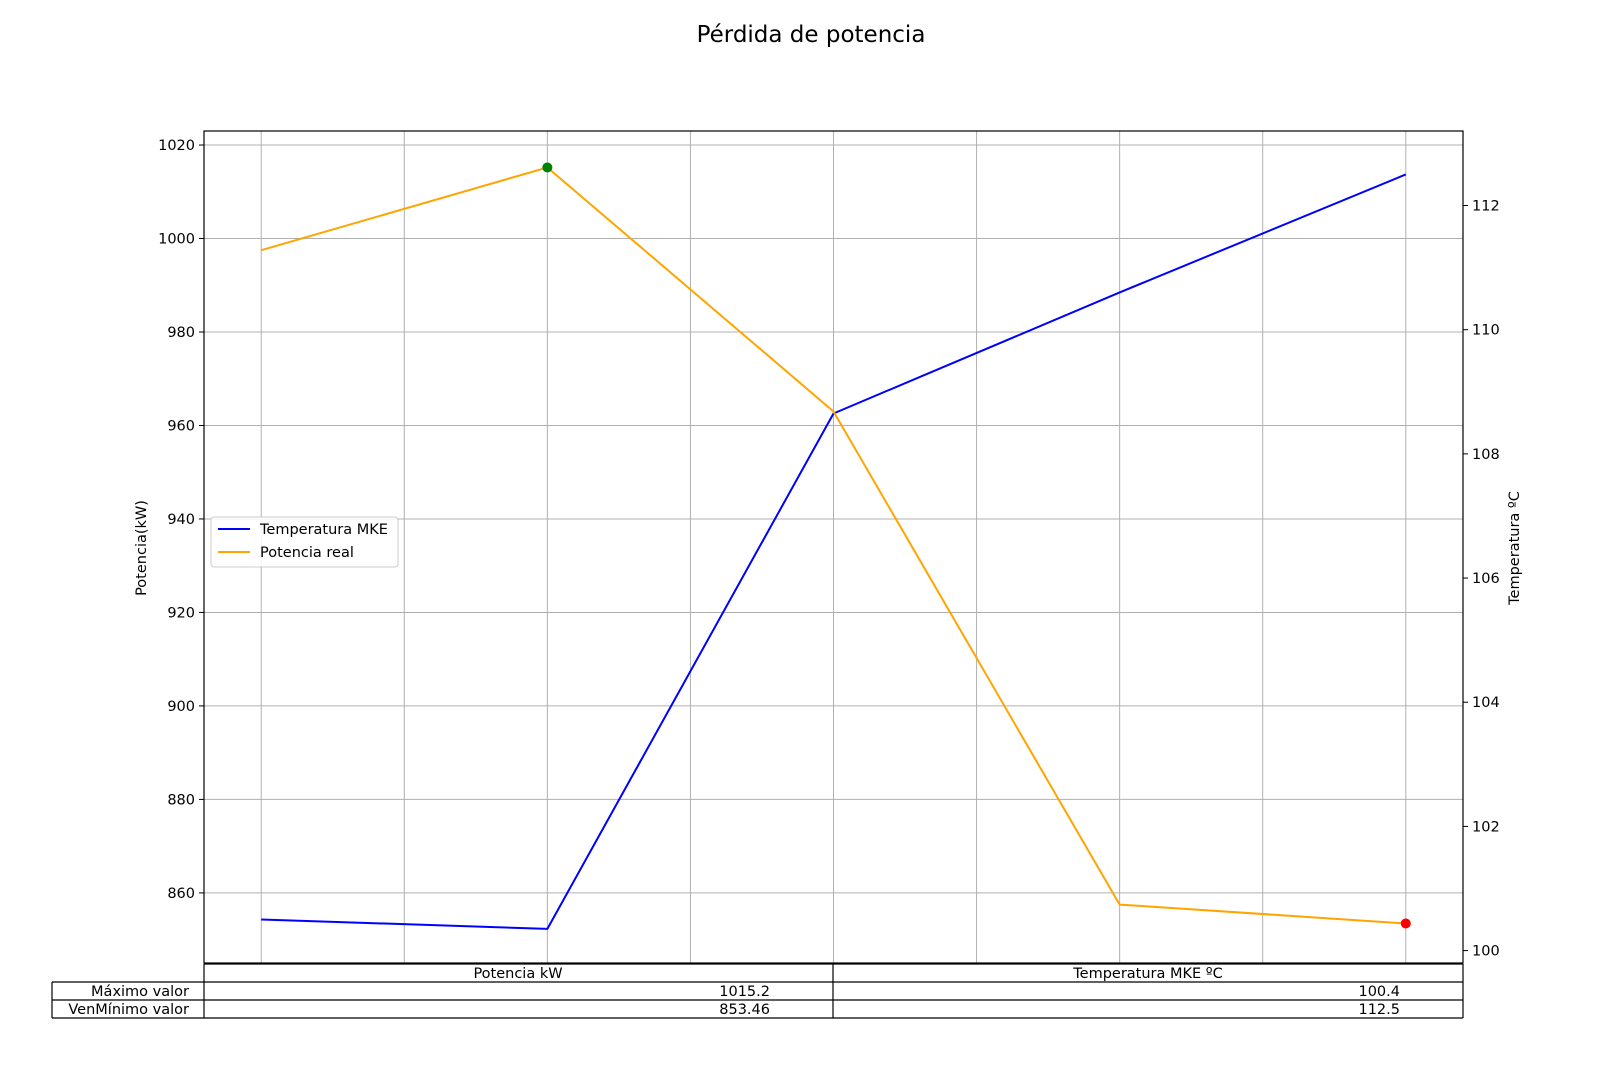 This screenshot has height=1080, width=1620. What do you see at coordinates (1486, 703) in the screenshot?
I see `right-y-tick-label: 104` at bounding box center [1486, 703].